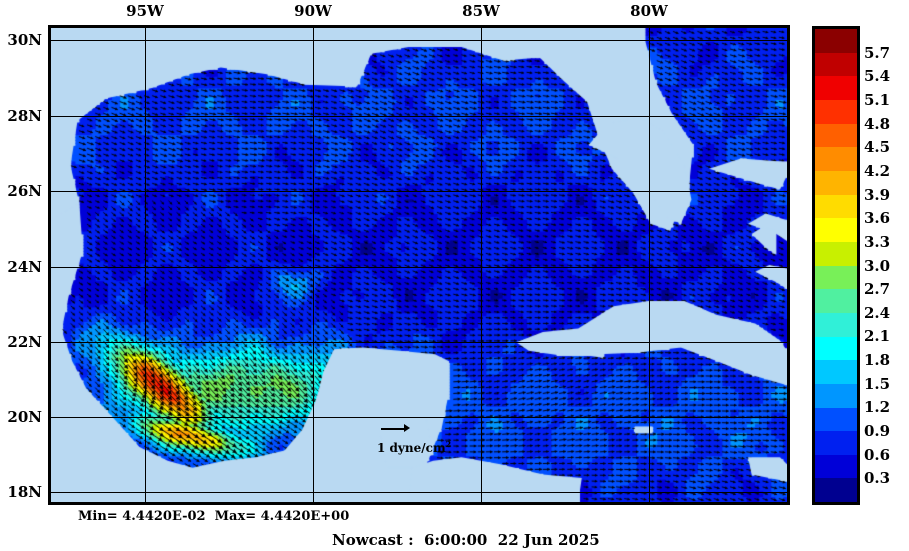 The image size is (909, 551). Describe the element at coordinates (24, 417) in the screenshot. I see `y-axis-tick-20n: 20N` at that location.